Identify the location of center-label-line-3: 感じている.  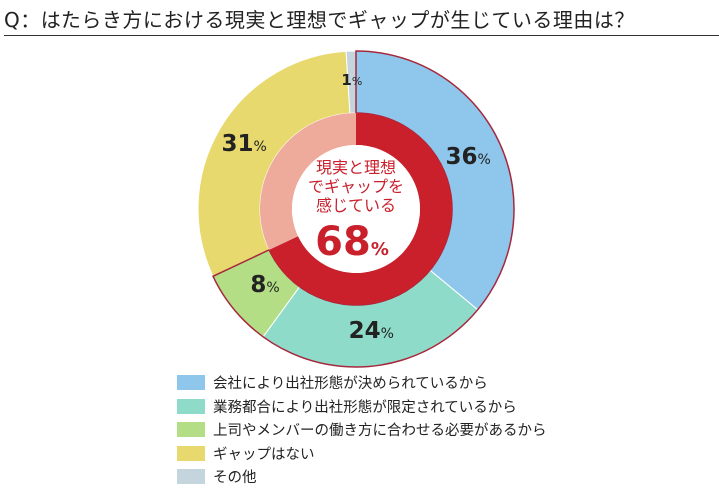
(356, 205).